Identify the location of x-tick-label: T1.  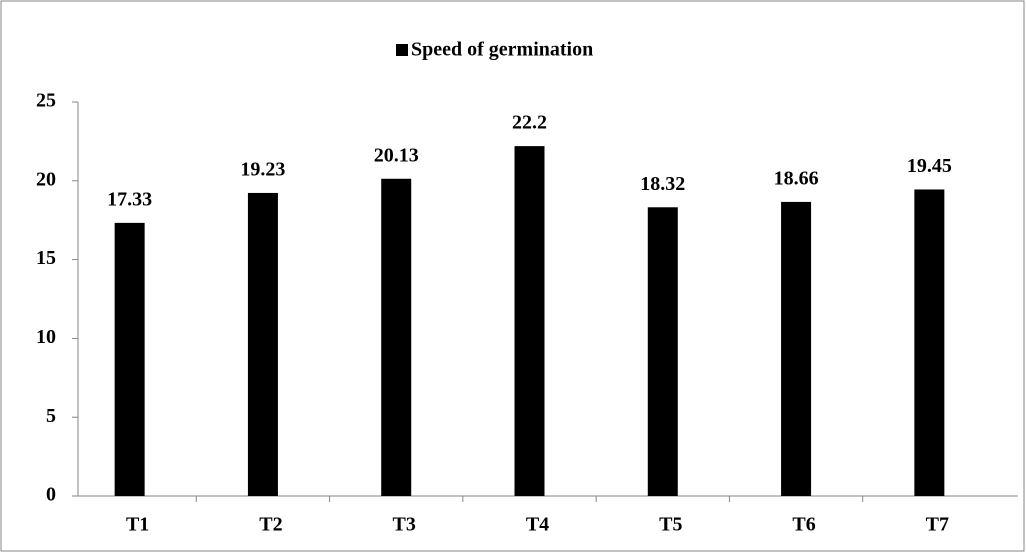
(137, 525).